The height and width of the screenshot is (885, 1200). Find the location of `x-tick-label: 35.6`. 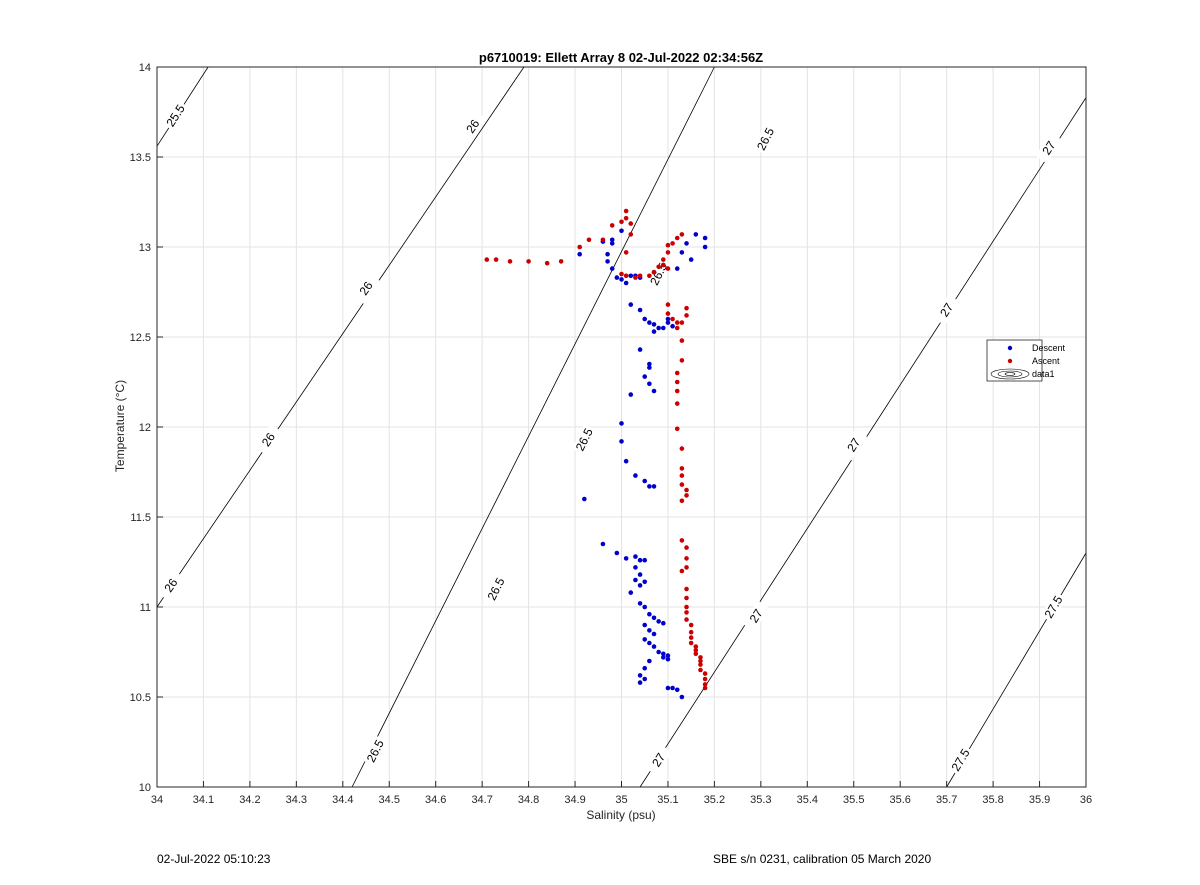

x-tick-label: 35.6 is located at coordinates (899, 800).